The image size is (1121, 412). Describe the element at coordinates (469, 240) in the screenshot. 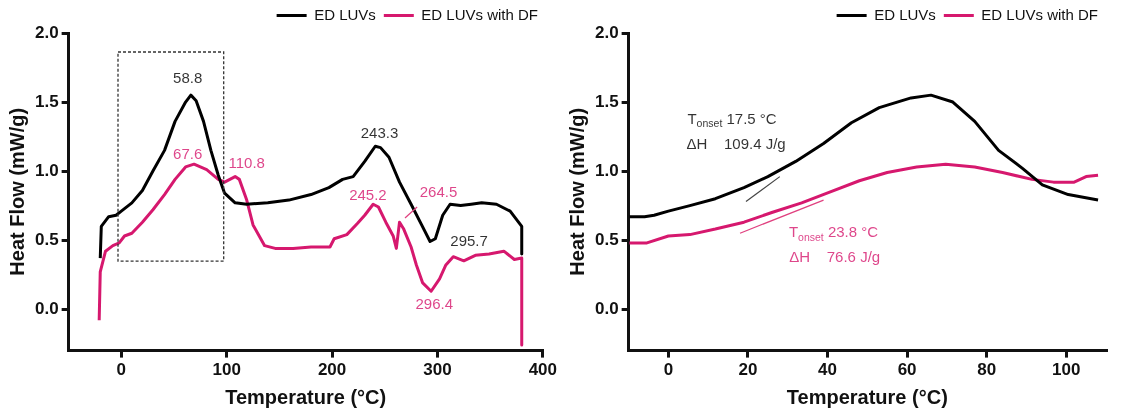

I see `annotation: 295.7` at that location.